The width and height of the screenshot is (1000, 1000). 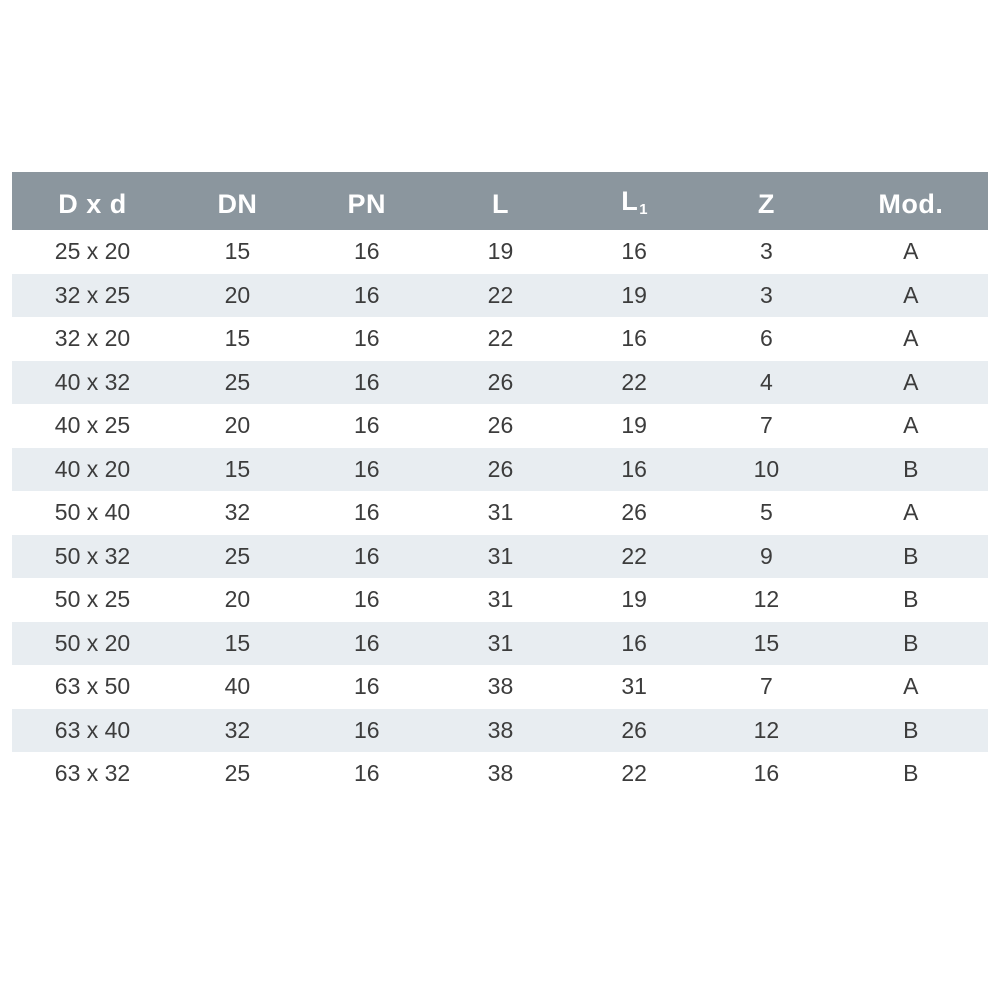 I want to click on column-header-dxd: D x d, so click(x=92, y=203).